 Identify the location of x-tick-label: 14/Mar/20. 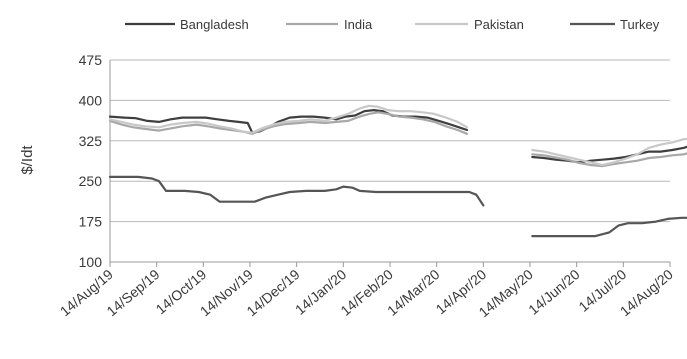
(413, 292).